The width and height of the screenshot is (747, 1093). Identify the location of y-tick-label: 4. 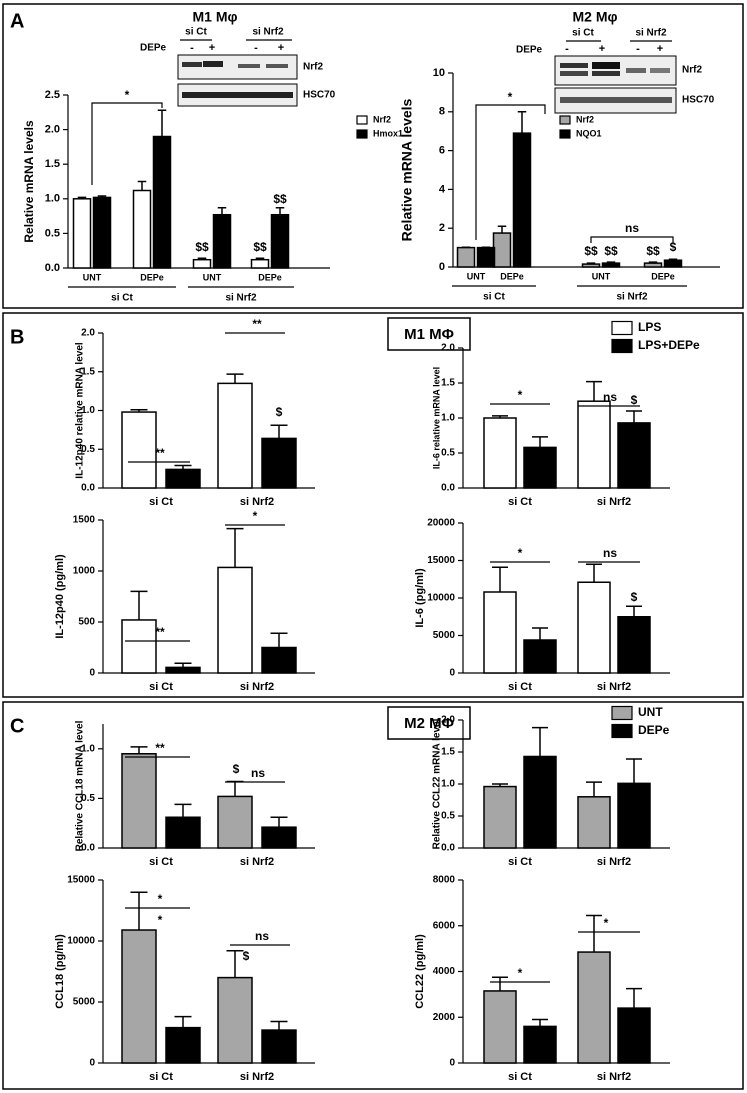
(442, 189).